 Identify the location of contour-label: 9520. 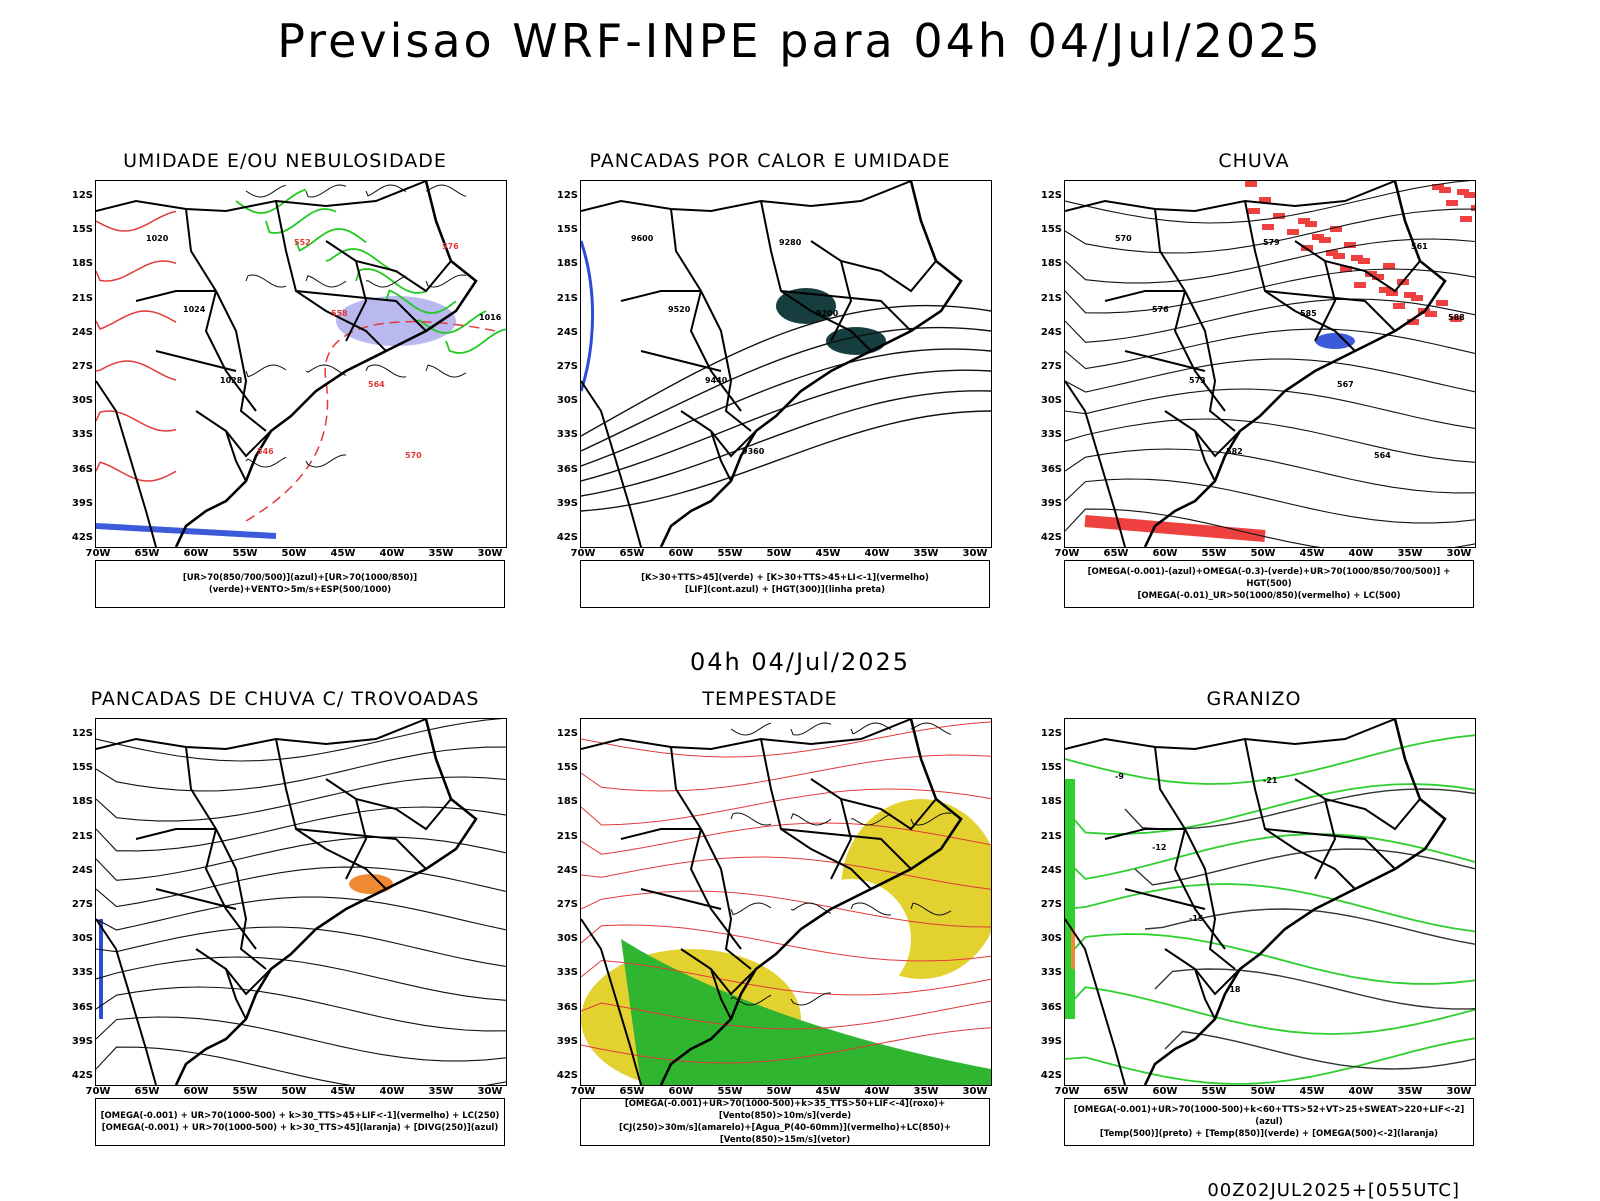
(679, 309).